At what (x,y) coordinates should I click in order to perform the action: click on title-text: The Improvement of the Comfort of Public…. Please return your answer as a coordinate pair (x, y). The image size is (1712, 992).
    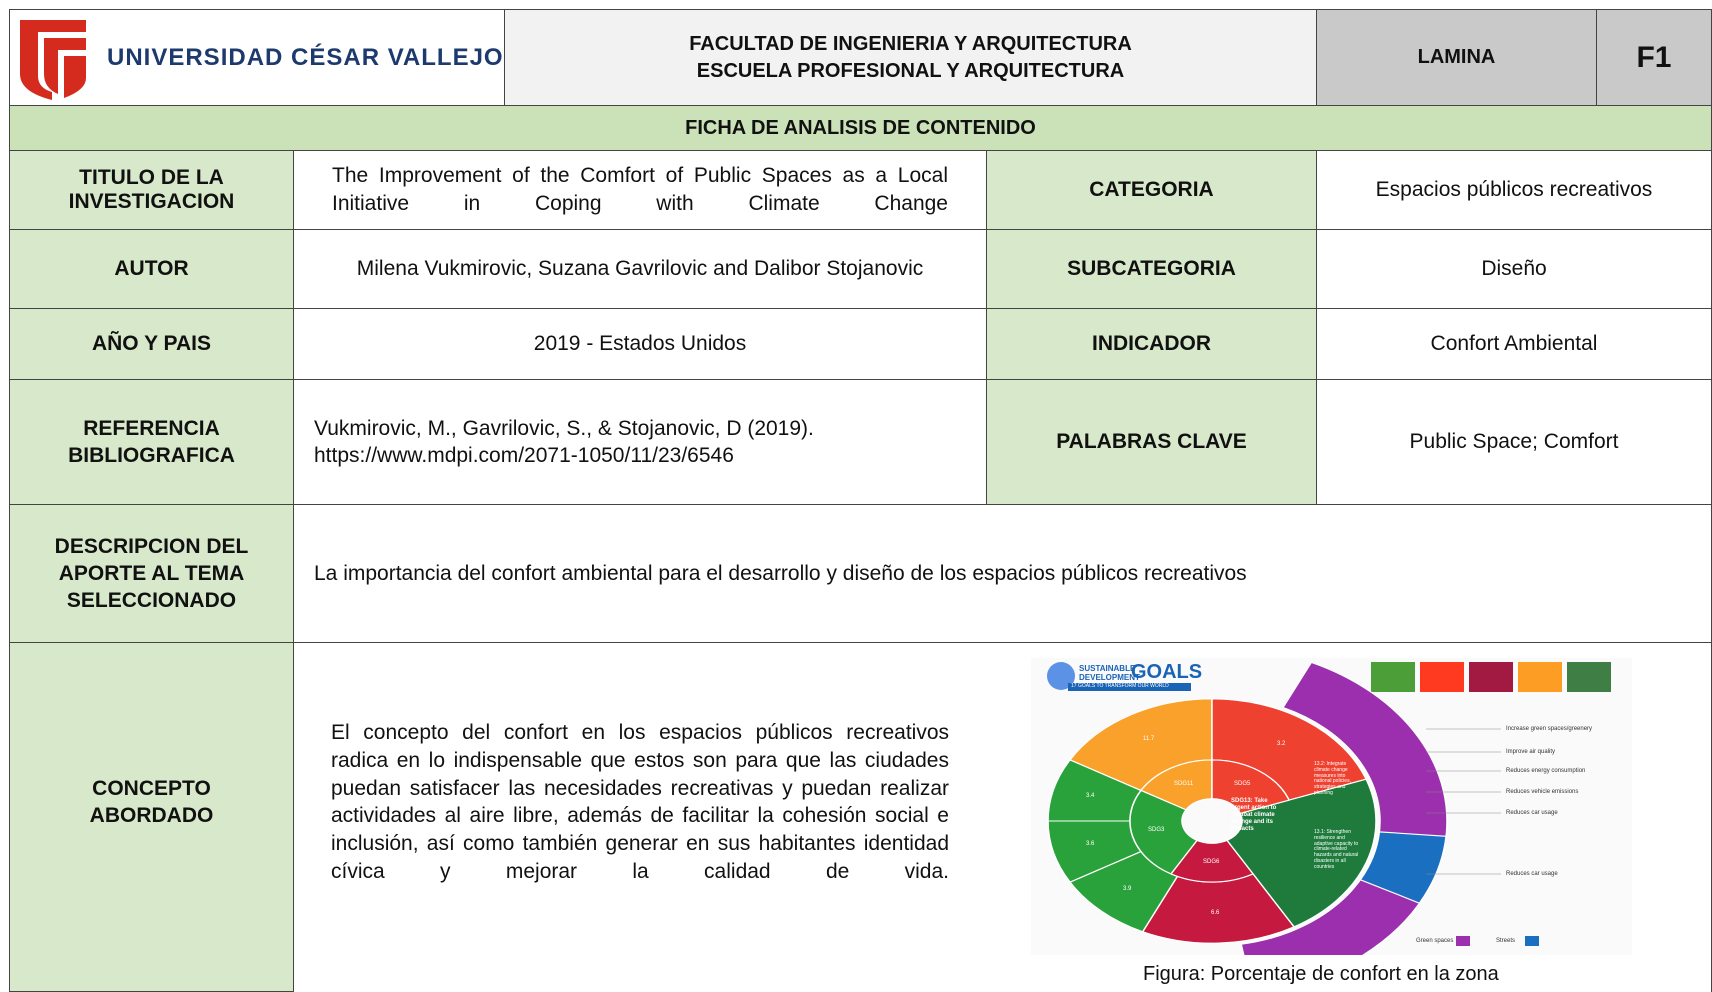
    Looking at the image, I should click on (640, 189).